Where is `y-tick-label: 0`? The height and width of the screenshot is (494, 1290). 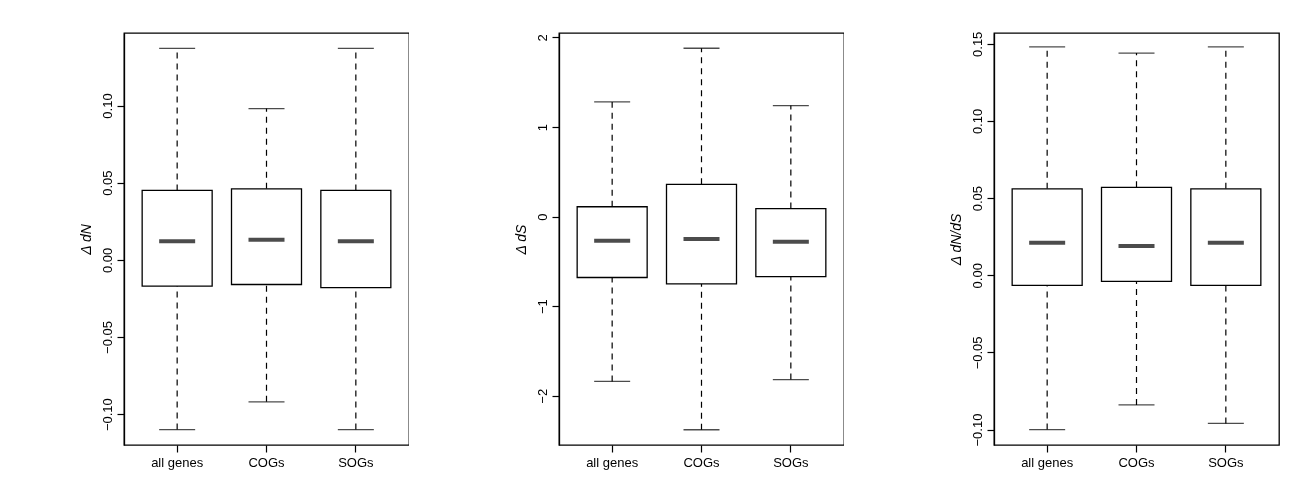
y-tick-label: 0 is located at coordinates (542, 217).